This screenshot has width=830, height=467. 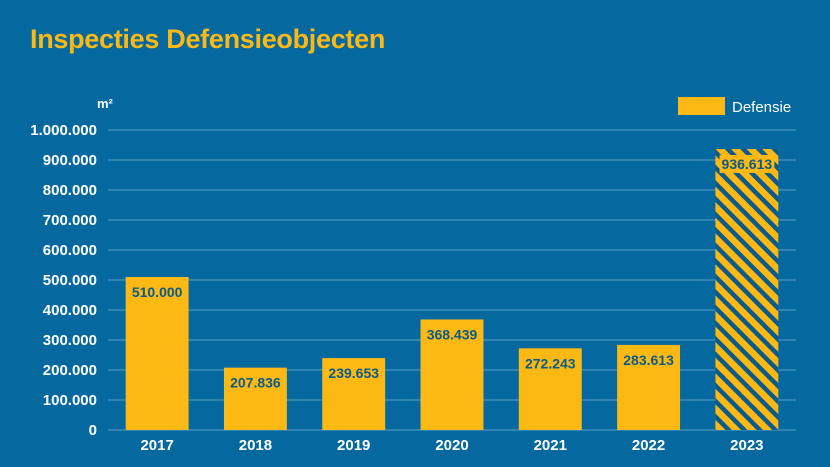 What do you see at coordinates (353, 373) in the screenshot?
I see `data-label-2019: 239.653` at bounding box center [353, 373].